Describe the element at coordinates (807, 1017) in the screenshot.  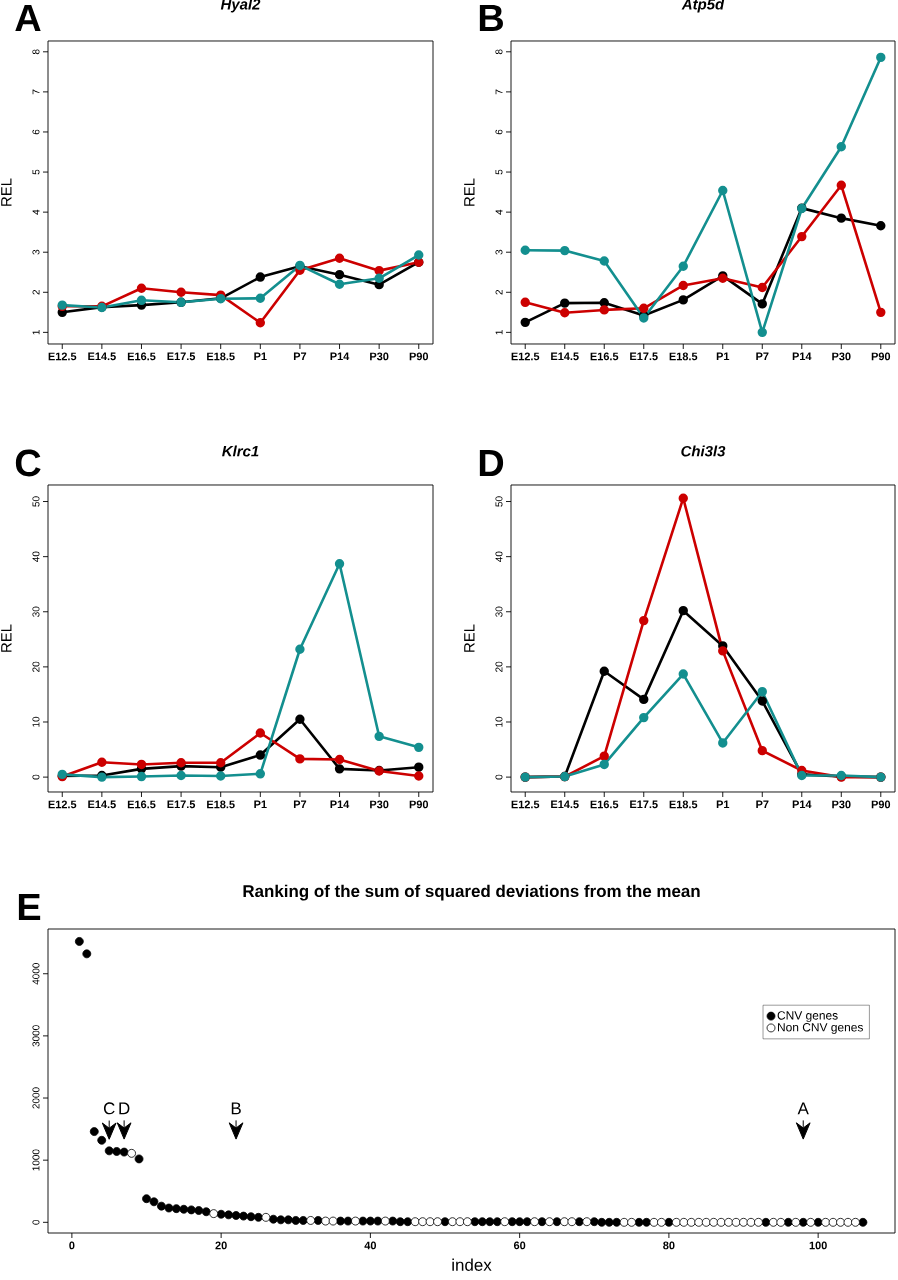
I see `legend-label: CNV genes` at that location.